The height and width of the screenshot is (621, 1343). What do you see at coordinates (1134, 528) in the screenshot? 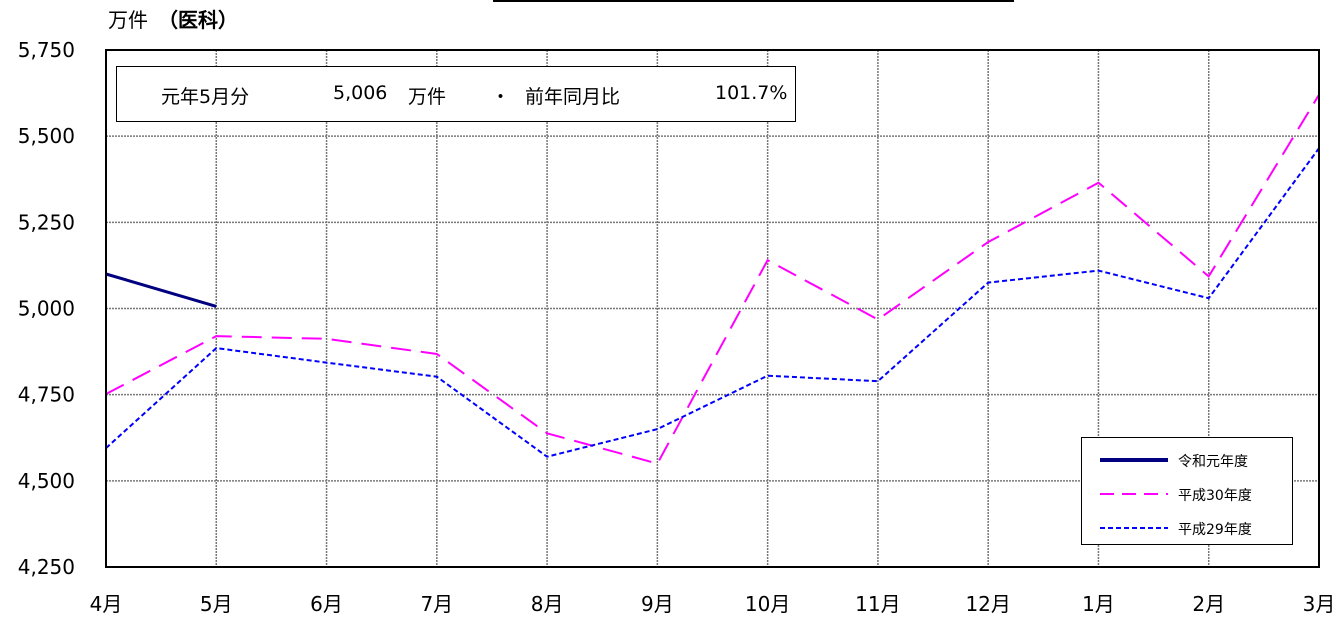
I see `legend-swatch-heisei29` at bounding box center [1134, 528].